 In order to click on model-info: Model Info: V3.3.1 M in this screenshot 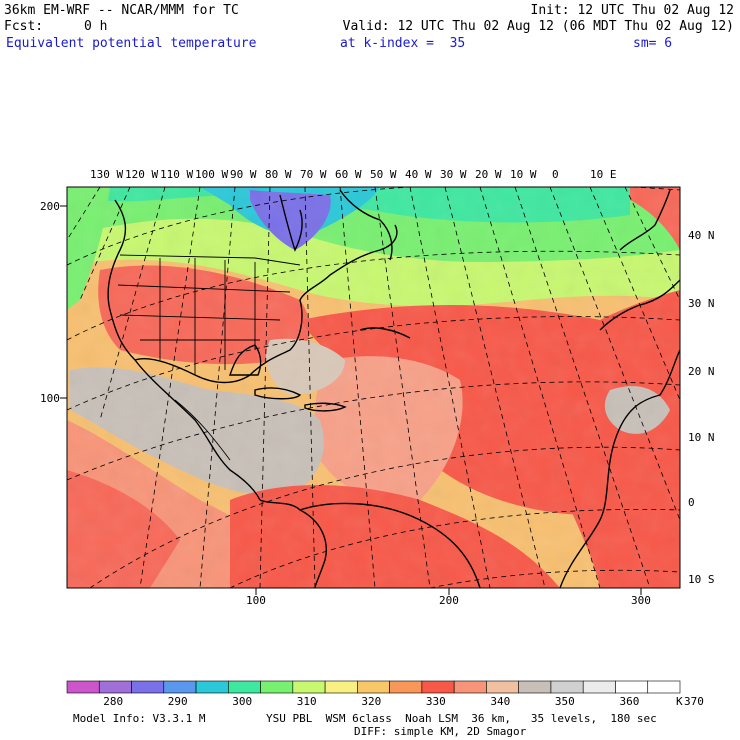, I will do `click(139, 718)`.